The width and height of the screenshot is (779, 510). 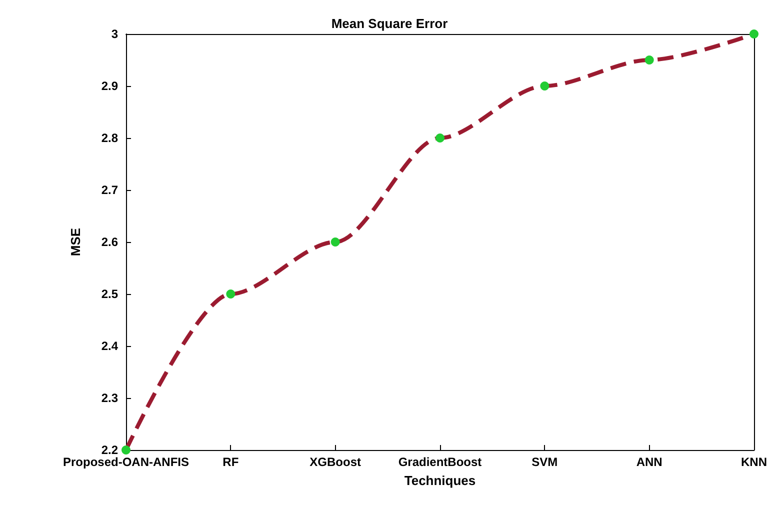 What do you see at coordinates (336, 462) in the screenshot?
I see `x-tick-label: XGBoost` at bounding box center [336, 462].